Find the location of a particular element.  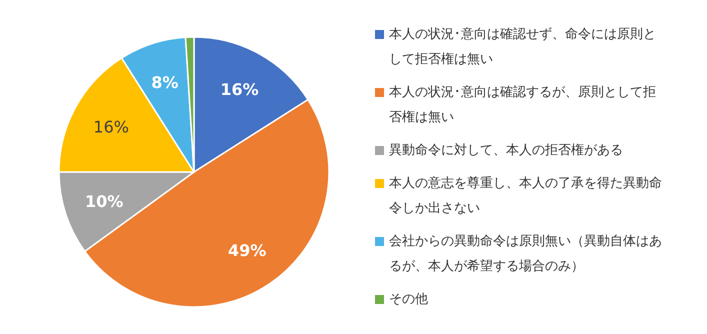

legend-label: 本人の状況･意向は確認するが、原則として拒否権は無い is located at coordinates (522, 105).